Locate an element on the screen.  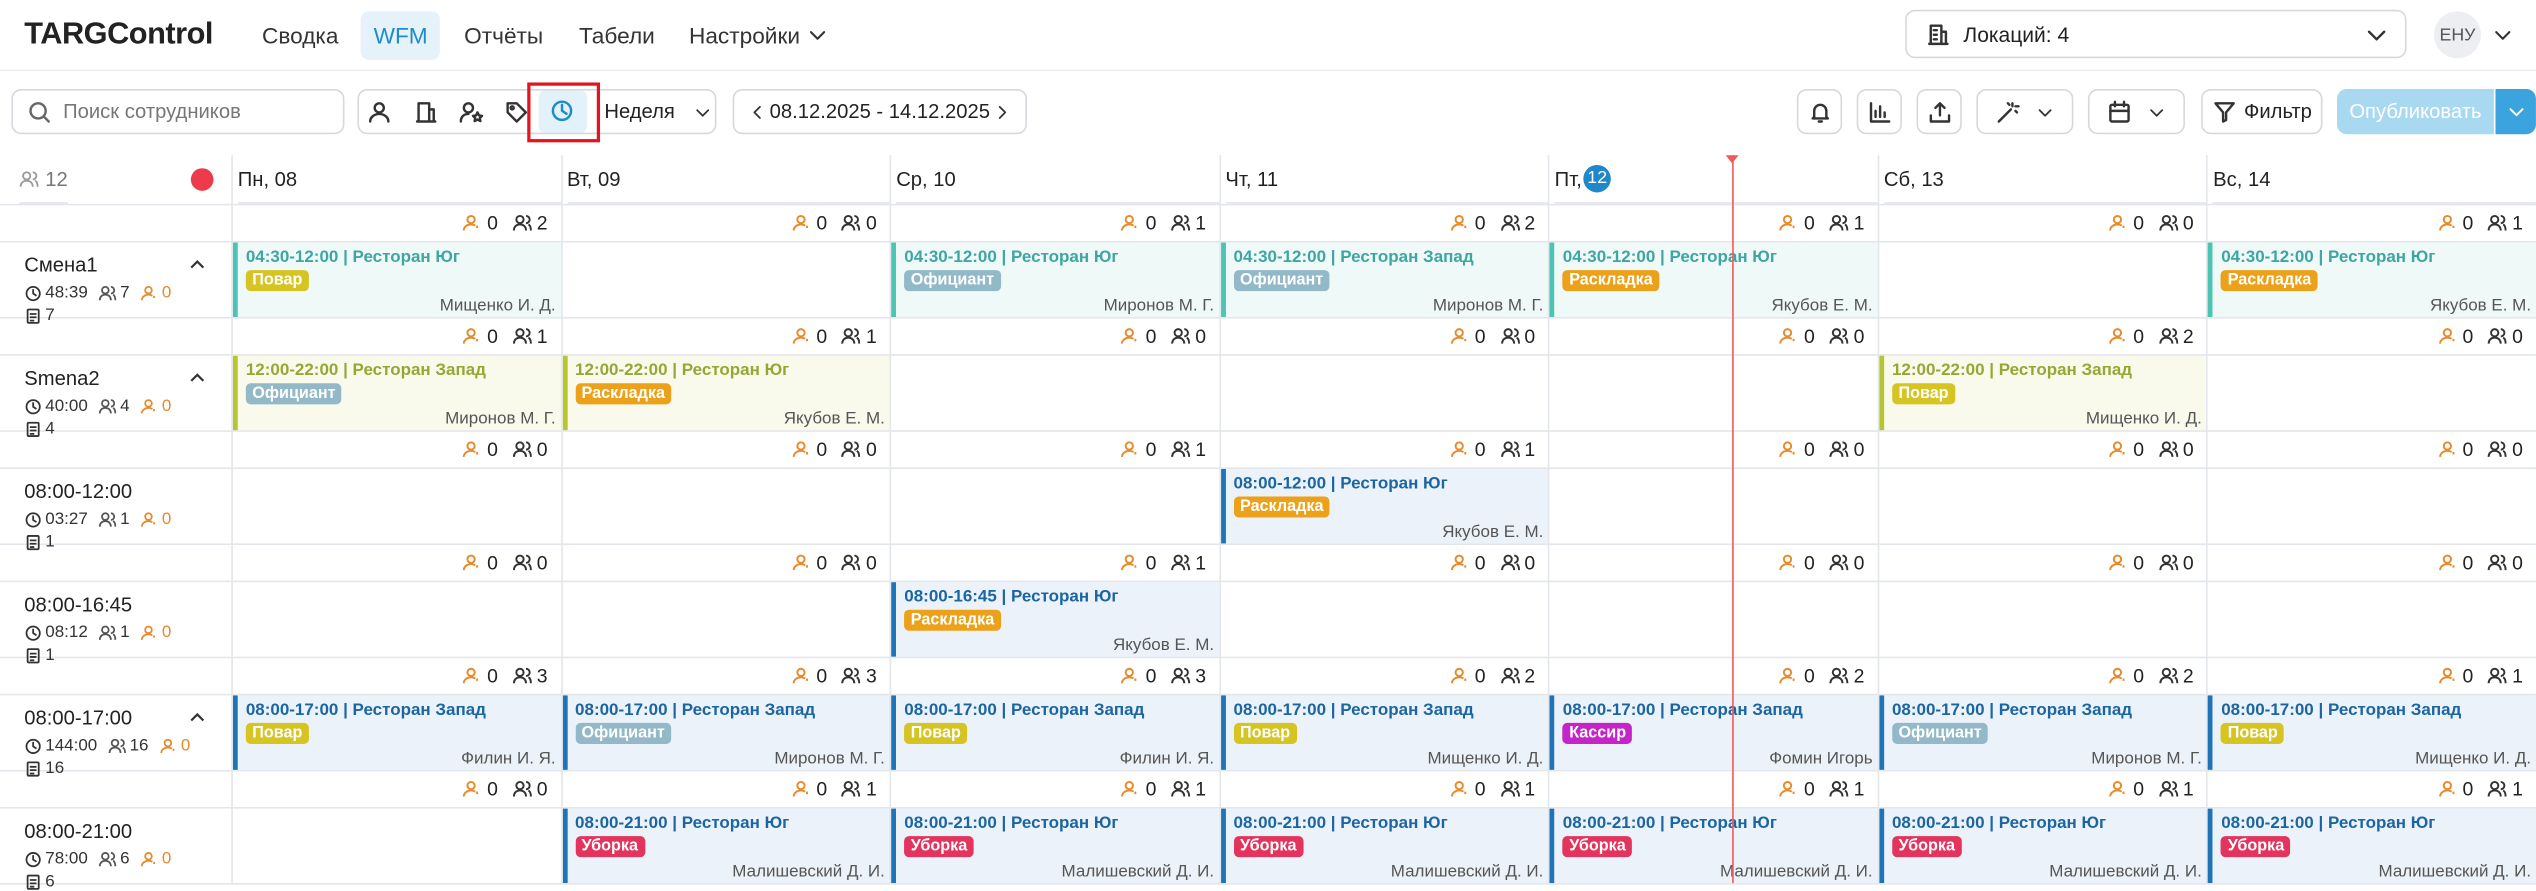
shift-name: Смена1 is located at coordinates (60, 265).